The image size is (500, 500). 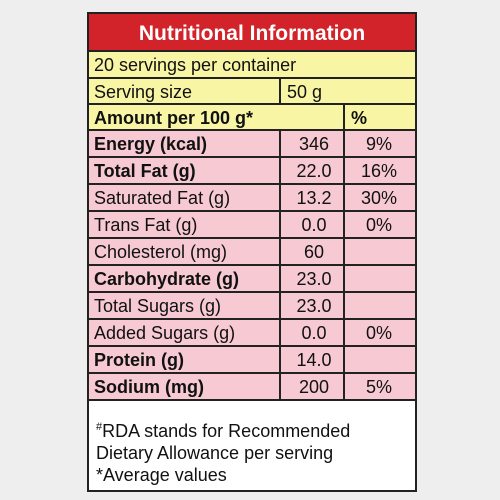 What do you see at coordinates (252, 306) in the screenshot?
I see `table-row: Total Sugars (g) 23.0` at bounding box center [252, 306].